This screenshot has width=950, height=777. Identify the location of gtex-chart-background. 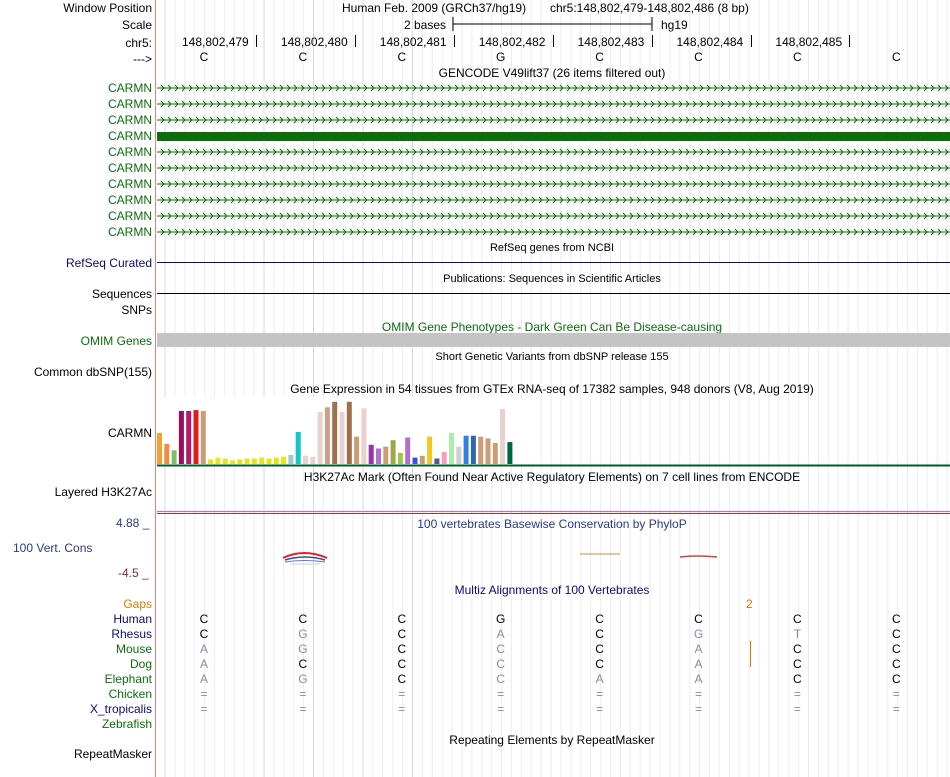
(345, 431).